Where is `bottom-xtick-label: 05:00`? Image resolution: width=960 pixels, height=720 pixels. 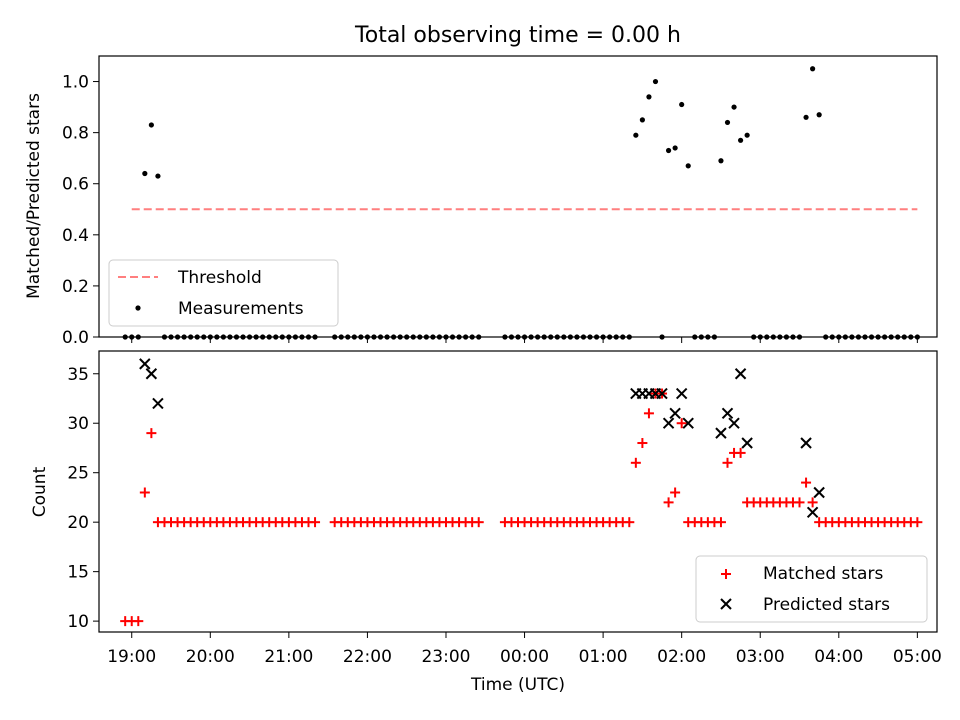 bottom-xtick-label: 05:00 is located at coordinates (917, 657).